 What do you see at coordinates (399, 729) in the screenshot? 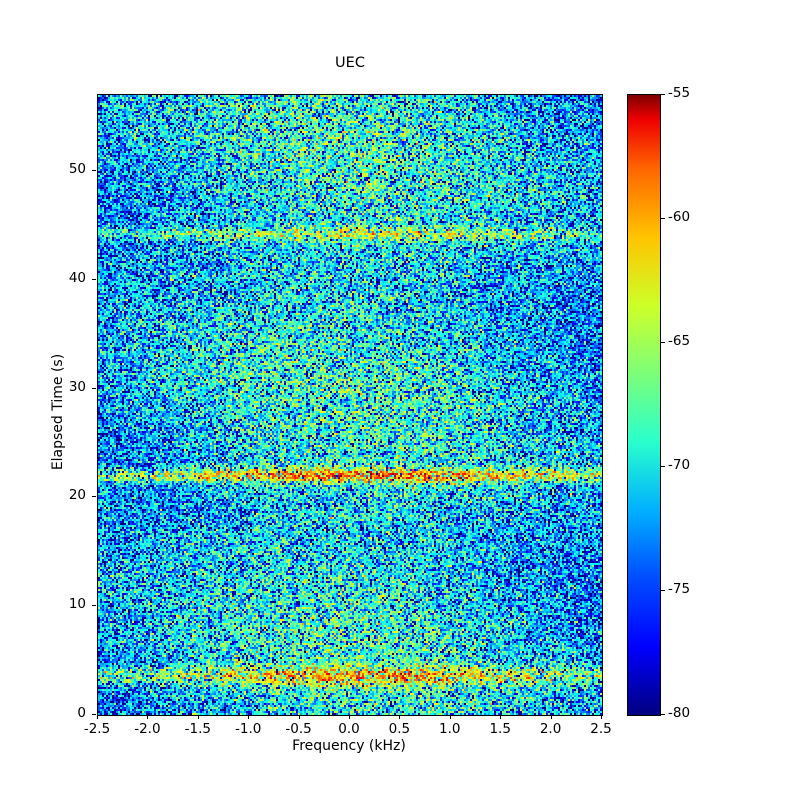
I see `x-tick-label: 0.5` at bounding box center [399, 729].